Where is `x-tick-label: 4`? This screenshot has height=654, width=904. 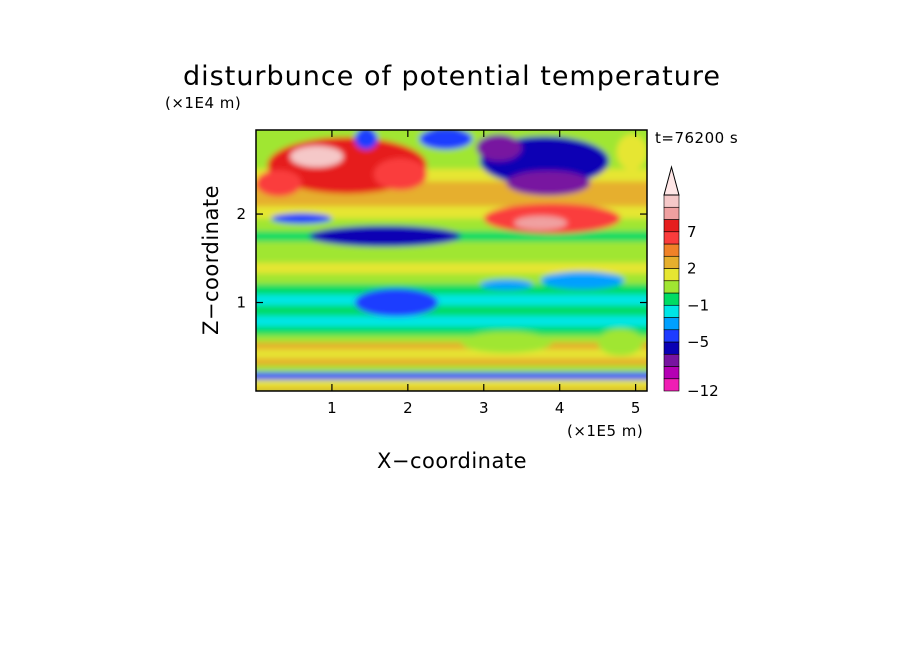 x-tick-label: 4 is located at coordinates (560, 408).